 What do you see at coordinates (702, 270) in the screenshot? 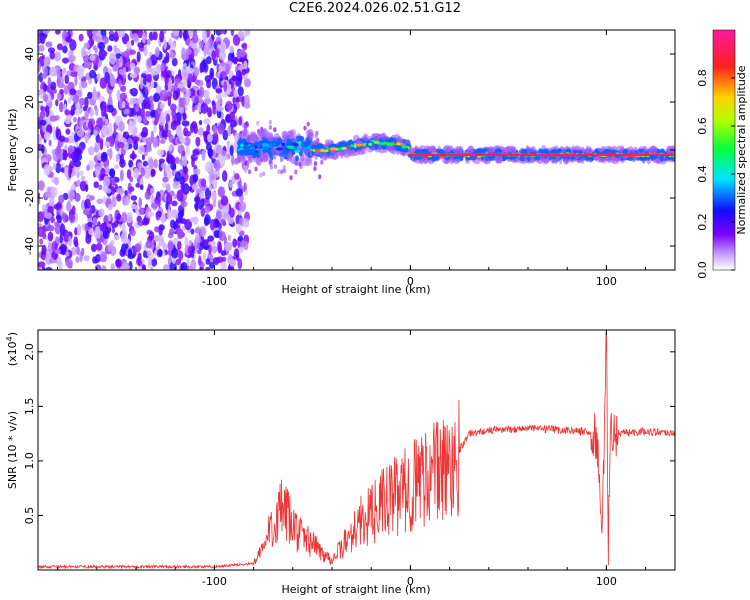
I see `colorbar-tick-label: 0.0` at bounding box center [702, 270].